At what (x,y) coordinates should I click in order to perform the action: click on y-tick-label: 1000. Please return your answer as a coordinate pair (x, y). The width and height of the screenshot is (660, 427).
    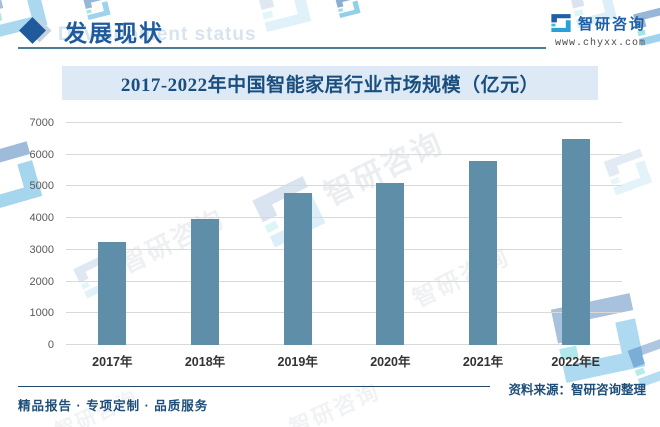
    Looking at the image, I should click on (41, 313).